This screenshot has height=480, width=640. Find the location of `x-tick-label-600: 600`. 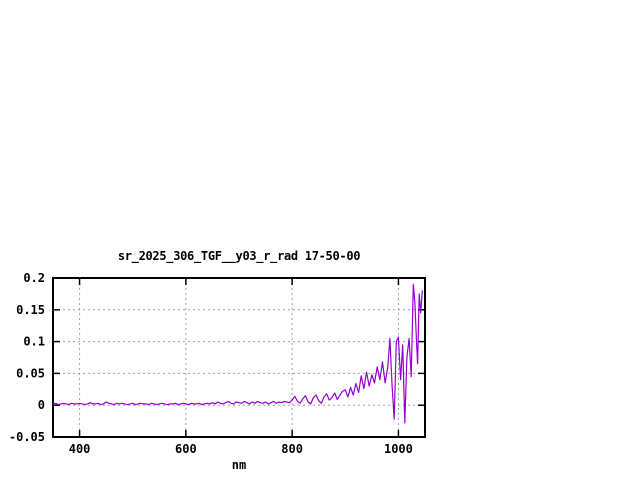

x-tick-label-600: 600 is located at coordinates (186, 449).